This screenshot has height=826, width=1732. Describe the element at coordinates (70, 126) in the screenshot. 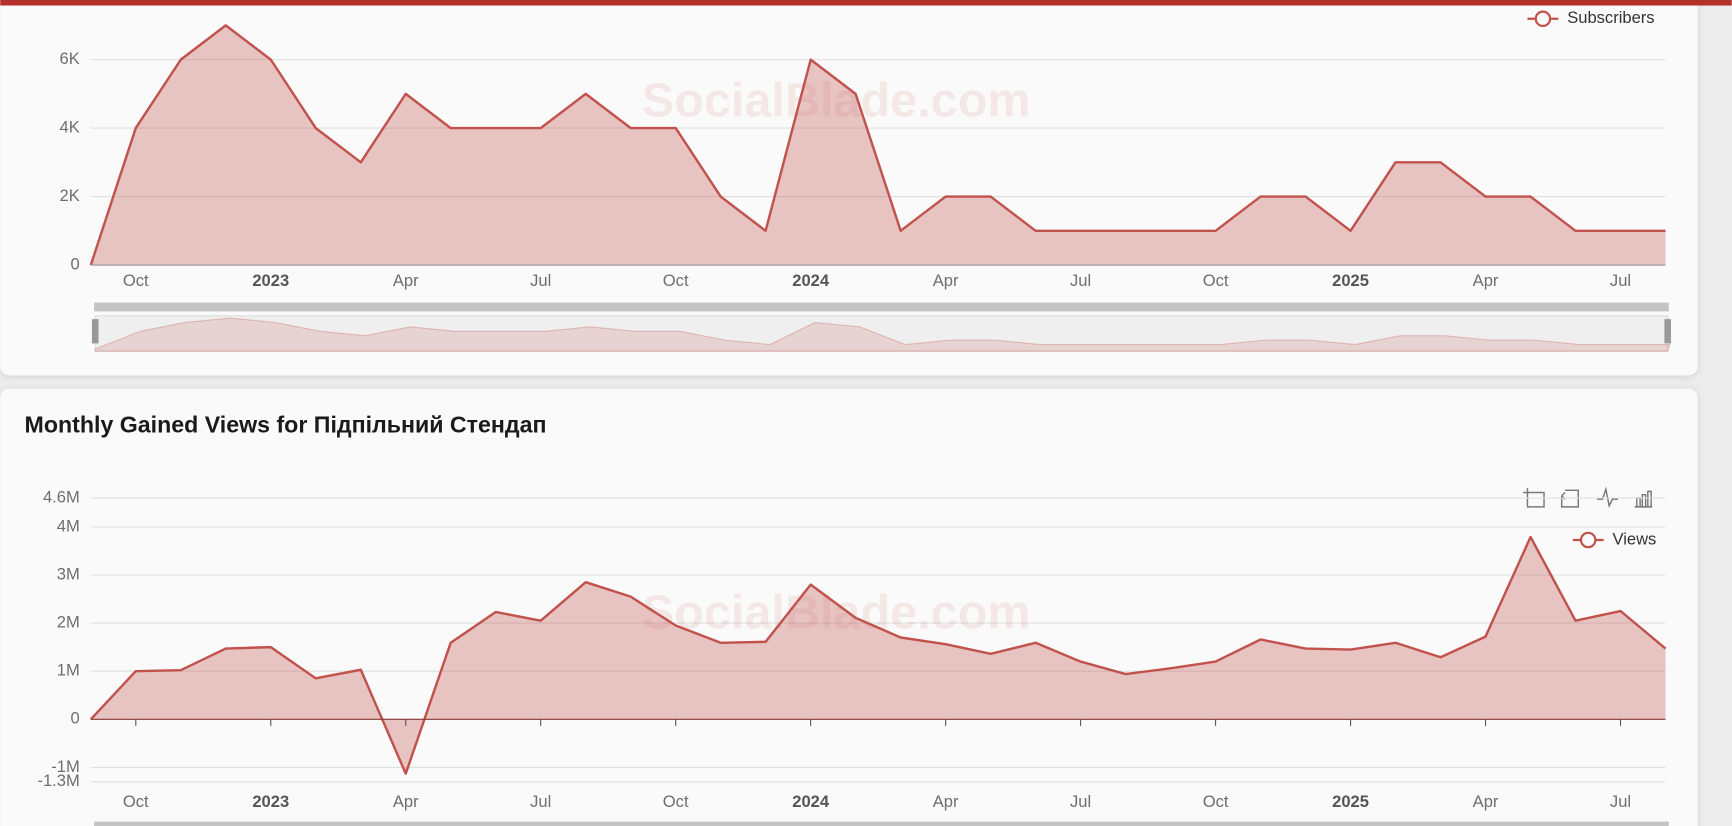

I see `y-tick-label: 4K` at that location.